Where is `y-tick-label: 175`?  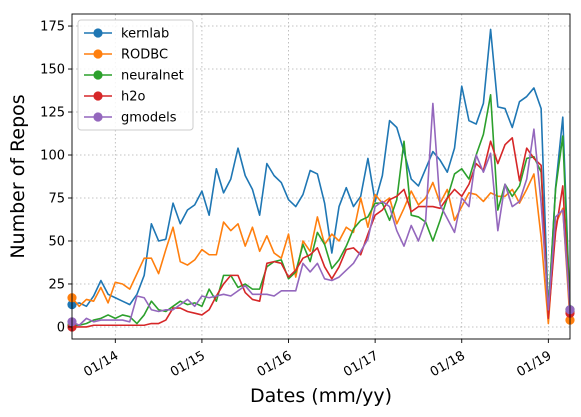
y-tick-label: 175 is located at coordinates (52, 27).